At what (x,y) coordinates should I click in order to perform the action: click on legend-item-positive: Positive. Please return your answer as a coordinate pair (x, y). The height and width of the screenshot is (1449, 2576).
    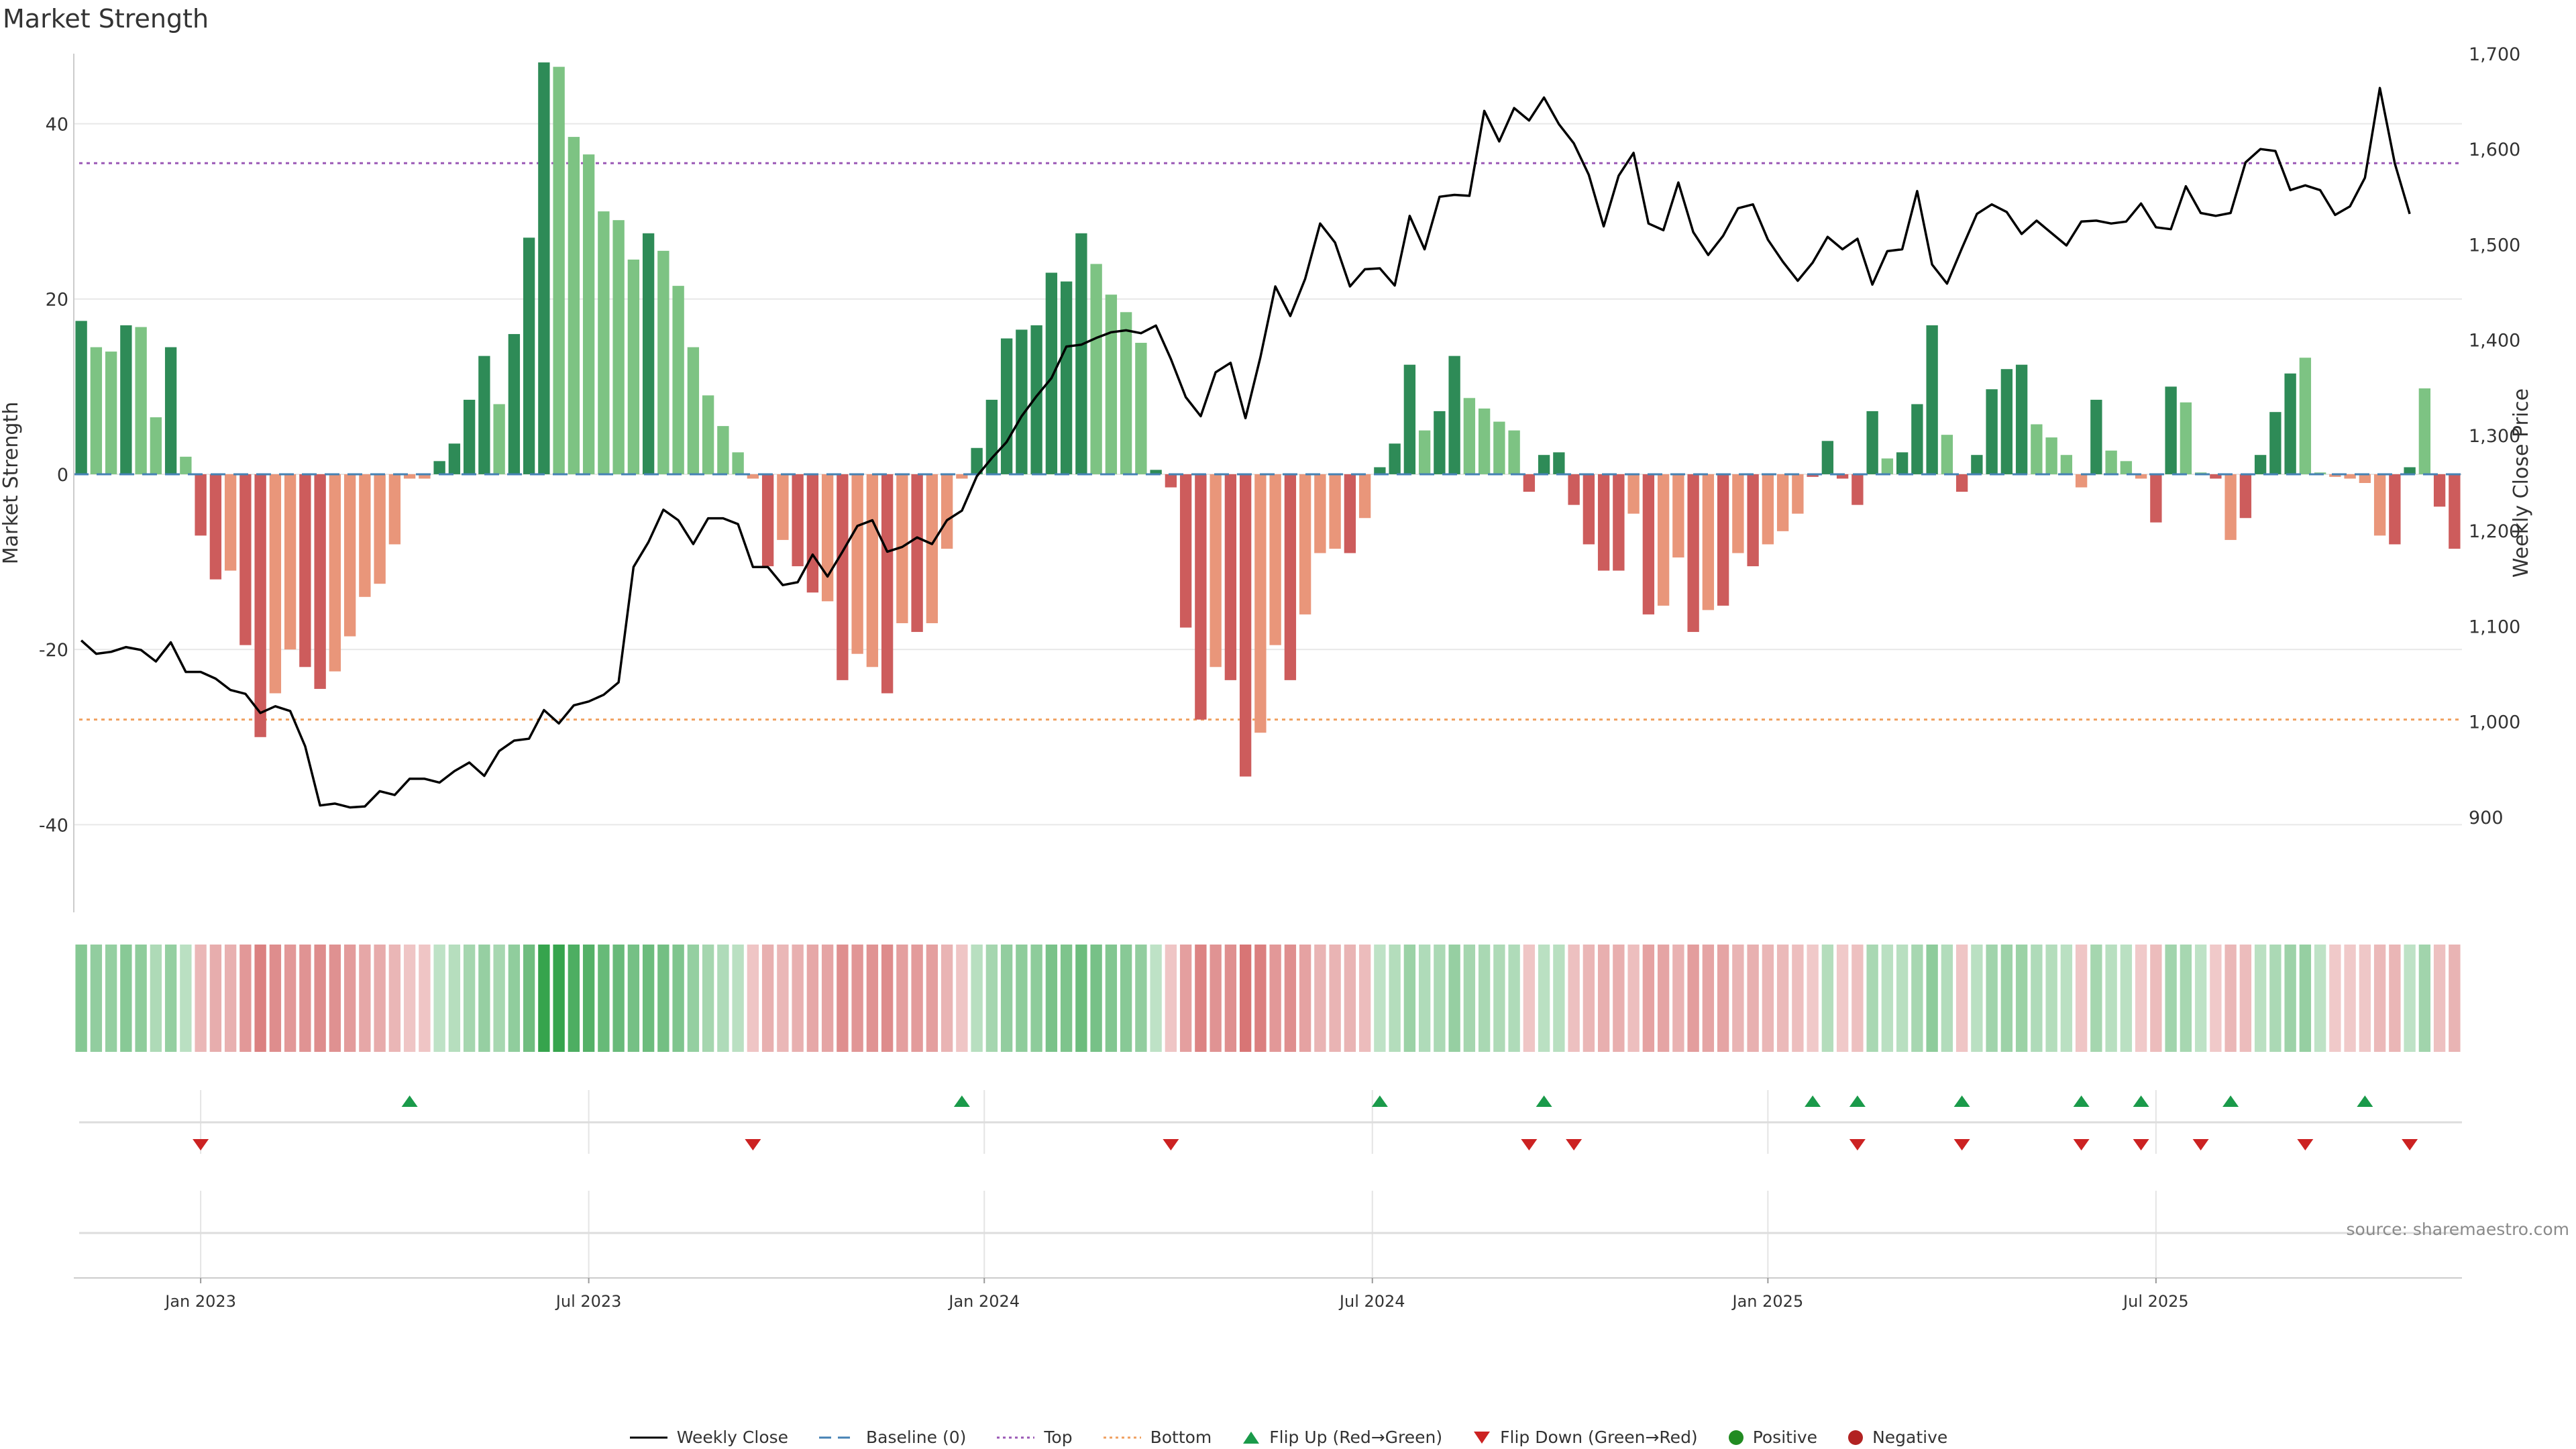
    Looking at the image, I should click on (1772, 1437).